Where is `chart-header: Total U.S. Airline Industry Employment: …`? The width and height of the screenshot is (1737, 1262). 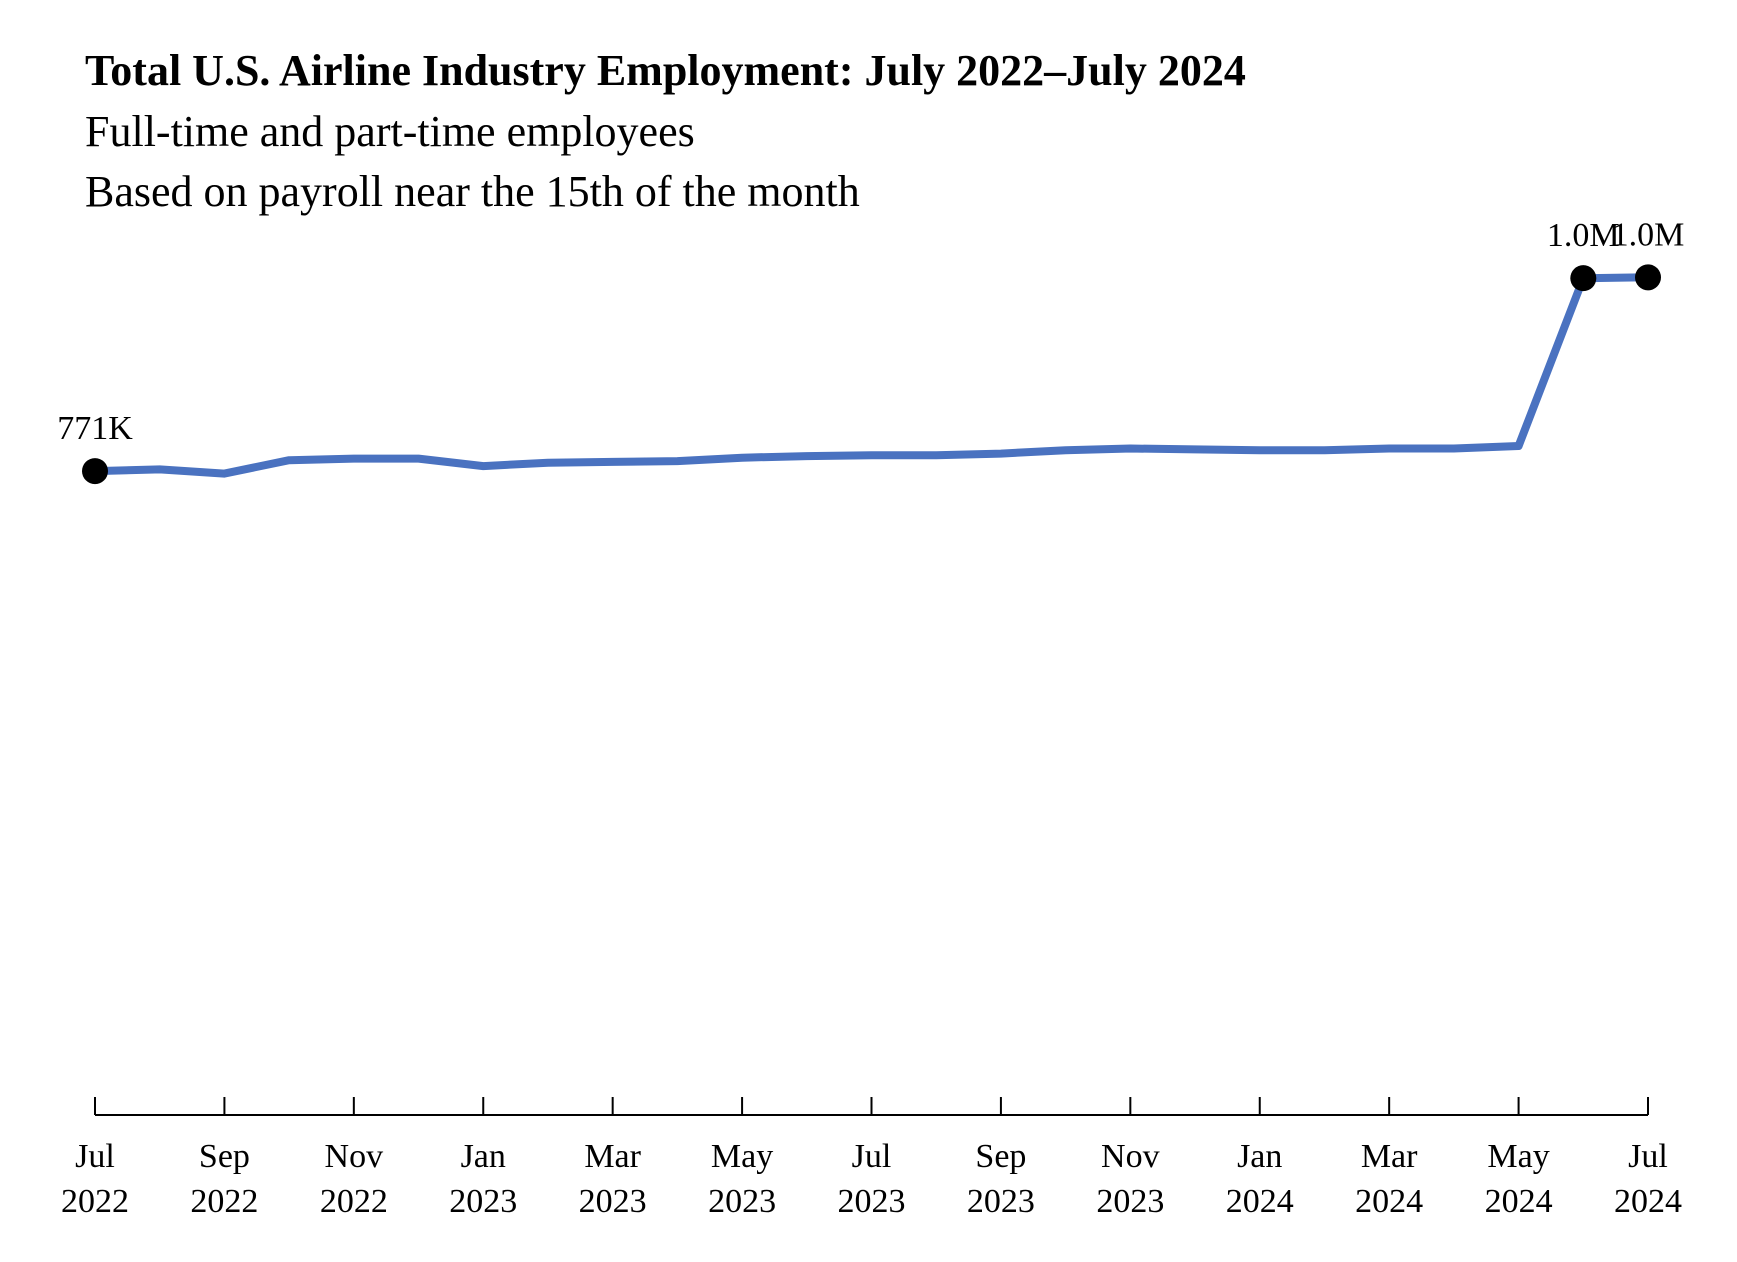 chart-header: Total U.S. Airline Industry Employment: … is located at coordinates (665, 131).